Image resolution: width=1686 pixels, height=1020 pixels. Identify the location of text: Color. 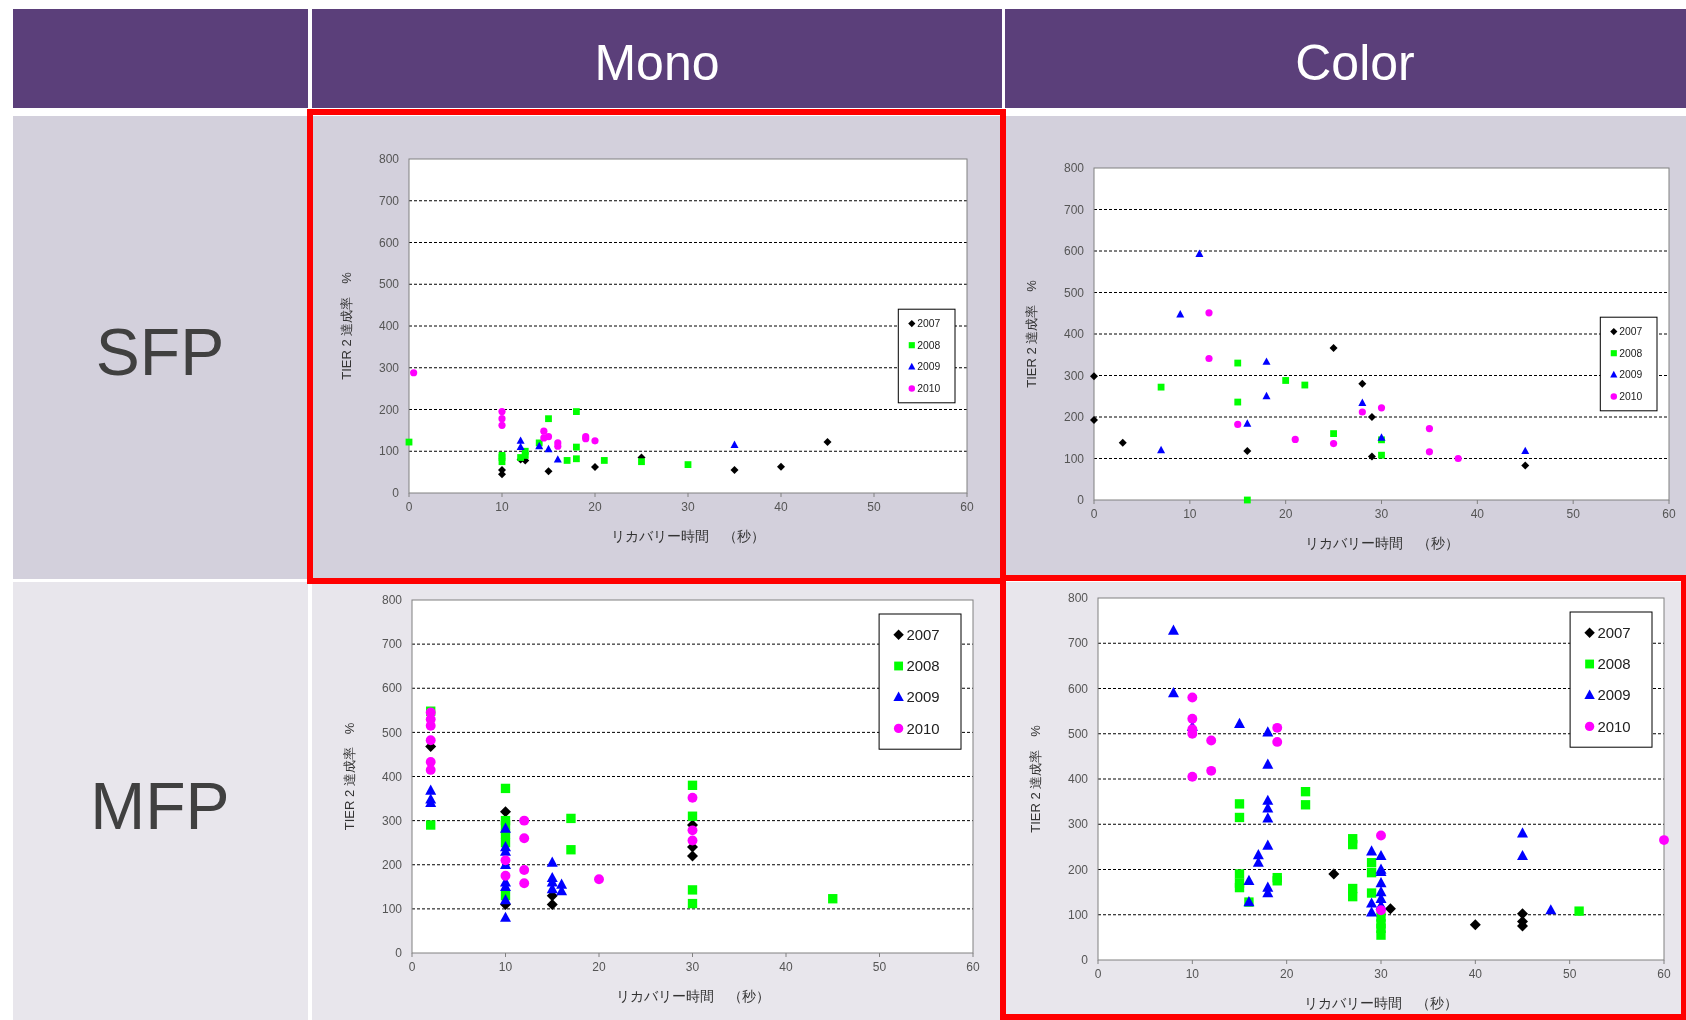
(1355, 62).